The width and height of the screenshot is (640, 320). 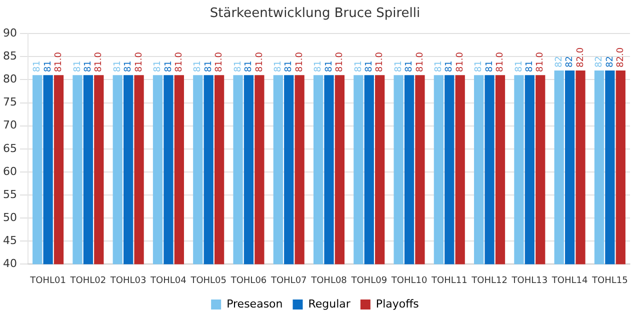 I want to click on x-tick-label: TOHL06, so click(x=248, y=281).